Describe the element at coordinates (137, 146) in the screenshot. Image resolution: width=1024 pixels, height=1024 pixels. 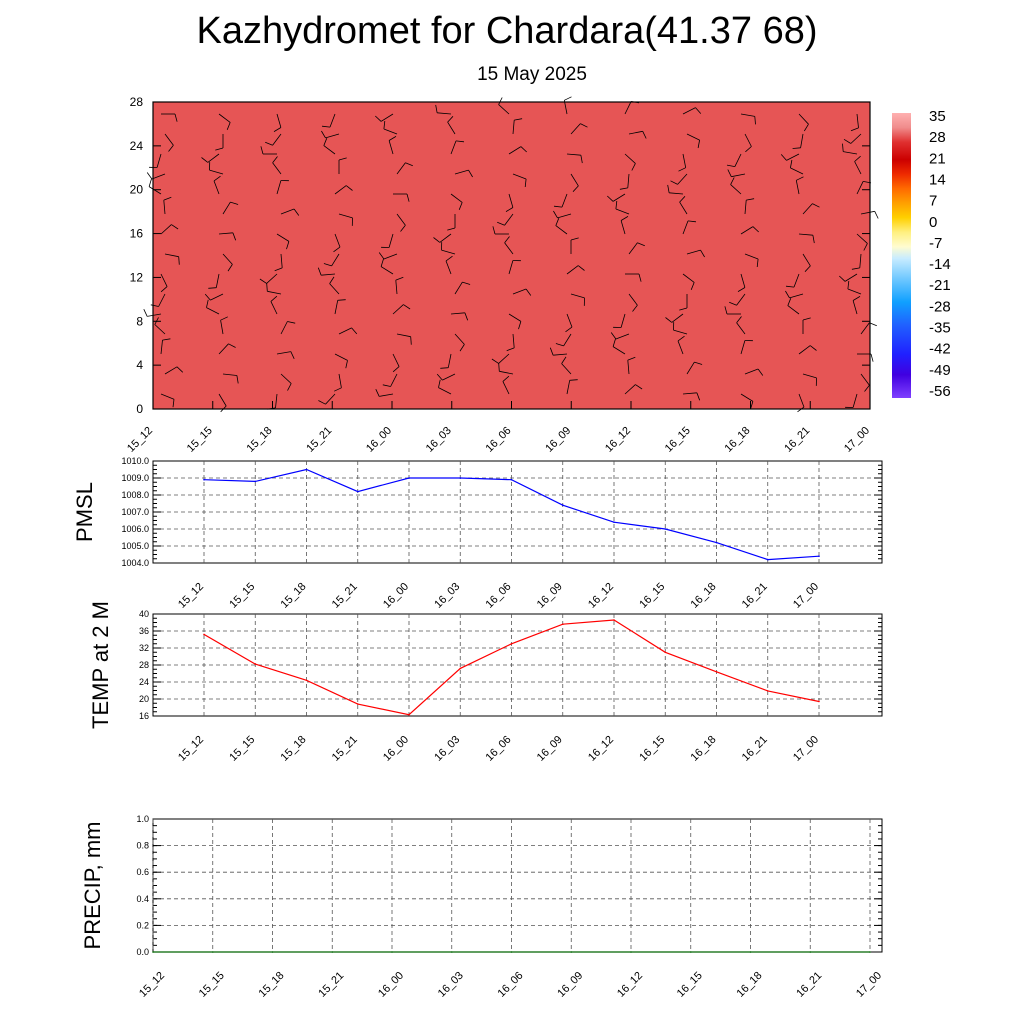
I see `heat-ytick-label: 24` at that location.